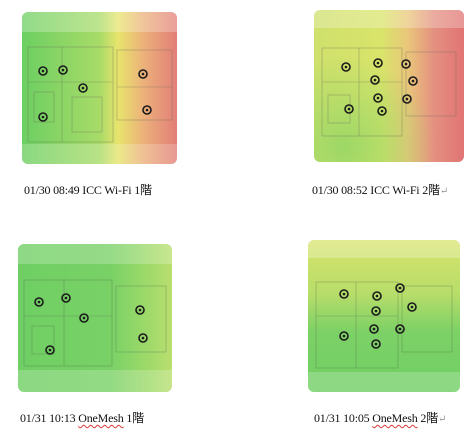 The height and width of the screenshot is (435, 476). Describe the element at coordinates (133, 418) in the screenshot. I see `caption-floor: 1階` at that location.